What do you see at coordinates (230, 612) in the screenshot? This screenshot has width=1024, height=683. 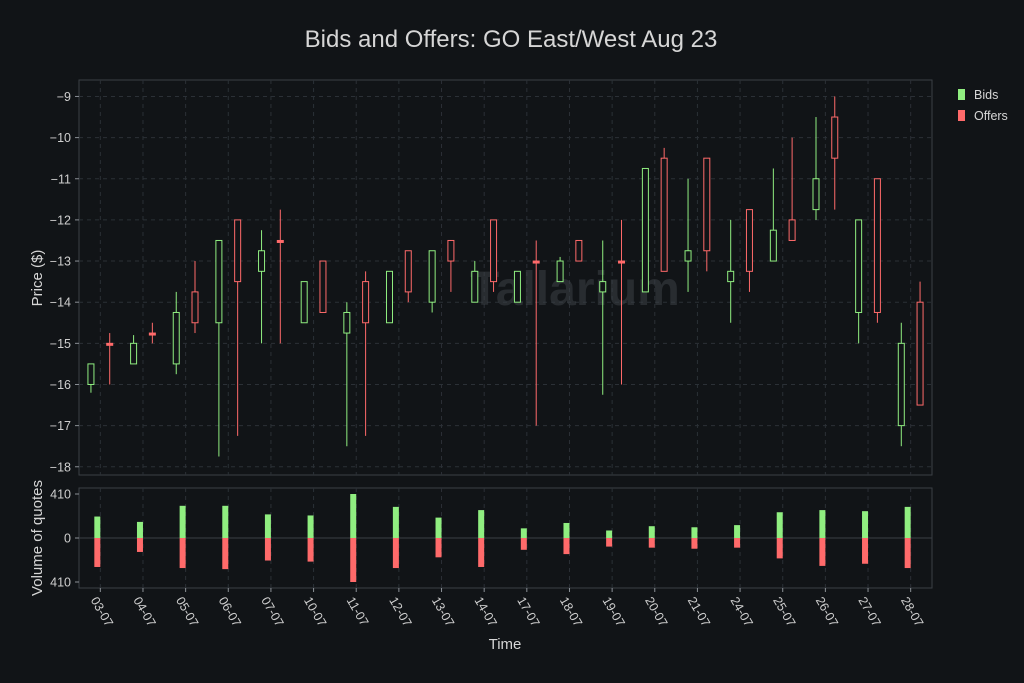 I see `x-tick-label: 06-07` at bounding box center [230, 612].